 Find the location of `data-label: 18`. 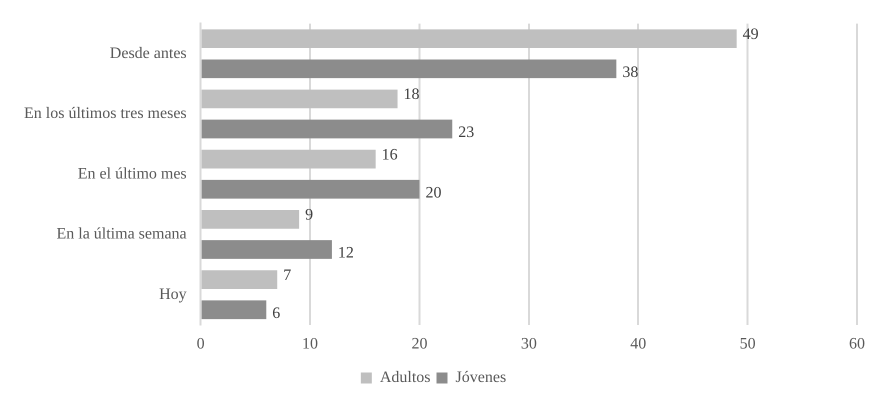

data-label: 18 is located at coordinates (412, 95).